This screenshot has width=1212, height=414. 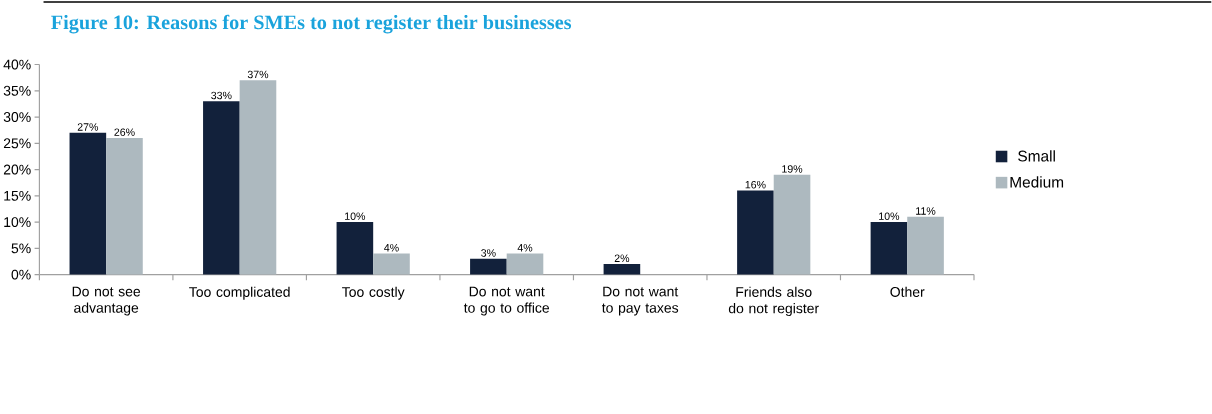 What do you see at coordinates (506, 301) in the screenshot?
I see `x-tick-label: Do not want to go to office` at bounding box center [506, 301].